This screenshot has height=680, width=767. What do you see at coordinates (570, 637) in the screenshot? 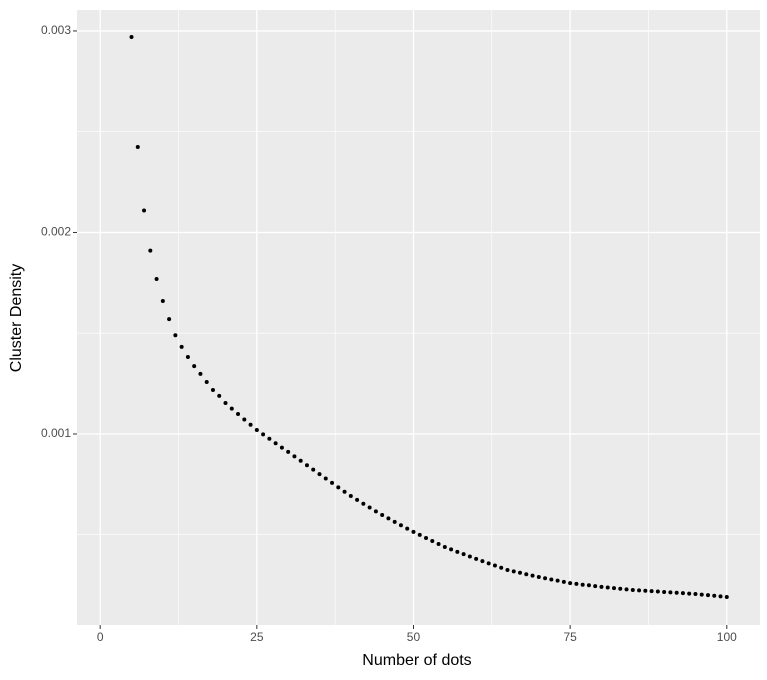
I see `x-tick-label: 75` at bounding box center [570, 637].